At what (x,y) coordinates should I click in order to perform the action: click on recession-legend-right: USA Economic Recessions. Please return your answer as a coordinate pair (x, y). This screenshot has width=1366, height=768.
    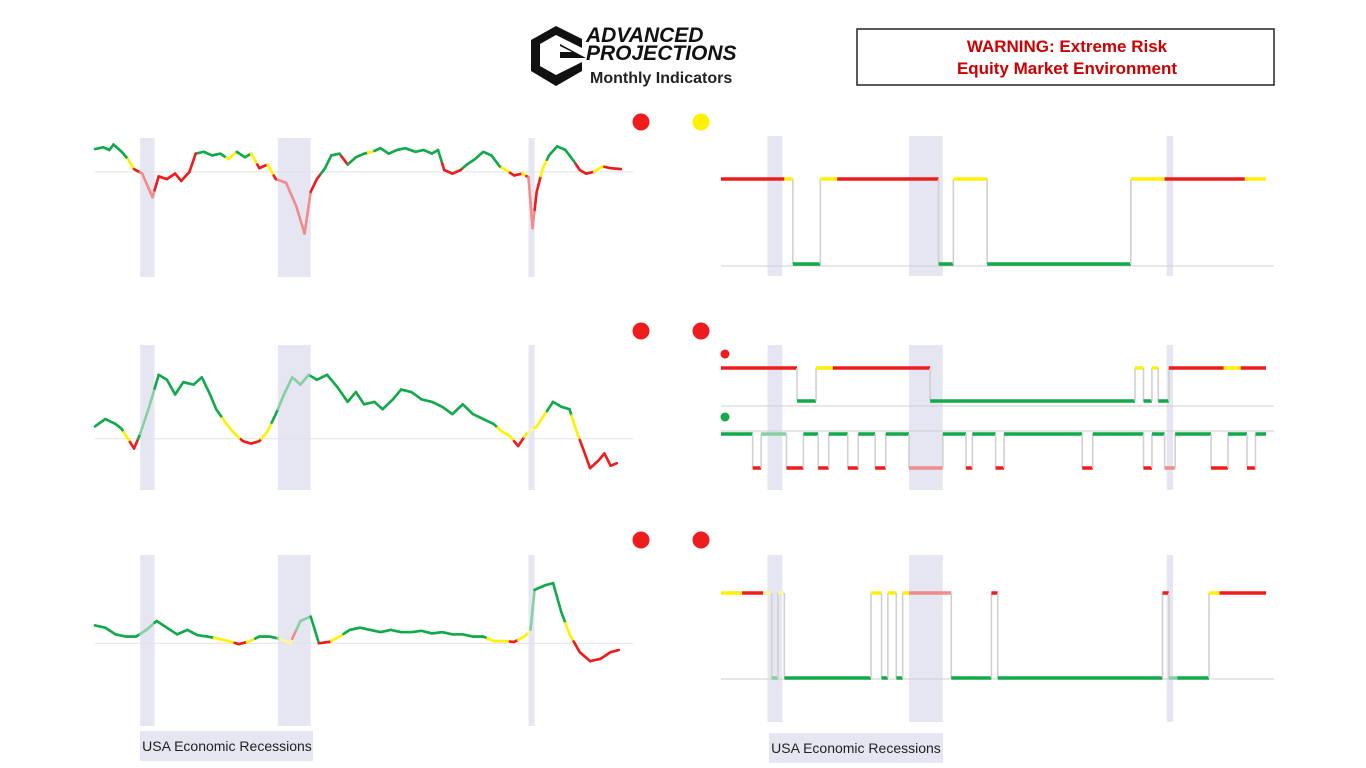
    Looking at the image, I should click on (856, 748).